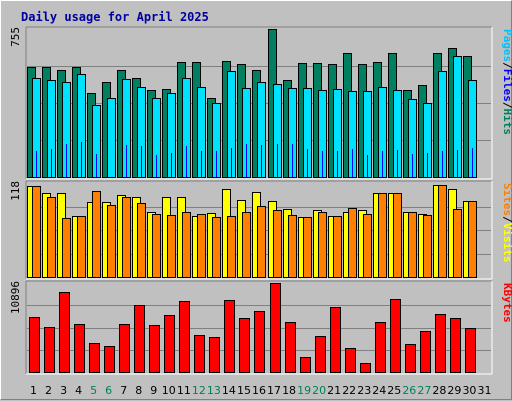 The width and height of the screenshot is (512, 401). I want to click on hits-files-pages-legend: Pages/Files/Hits, so click(506, 82).